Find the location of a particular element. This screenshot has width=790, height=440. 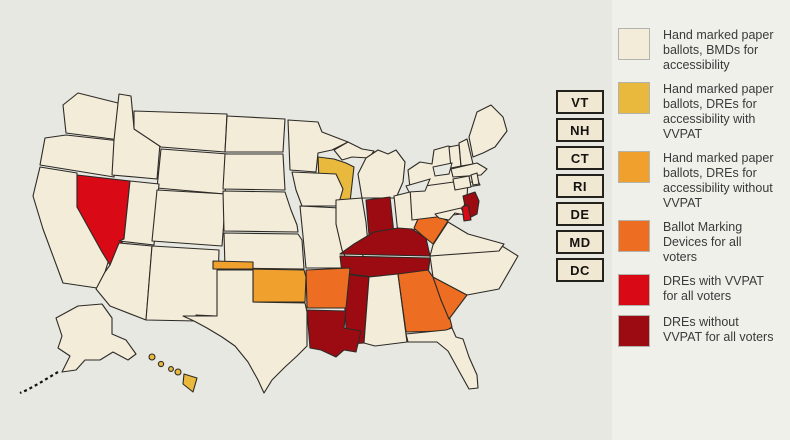

legend-swatch-dre-no-vvpat-all is located at coordinates (634, 331).